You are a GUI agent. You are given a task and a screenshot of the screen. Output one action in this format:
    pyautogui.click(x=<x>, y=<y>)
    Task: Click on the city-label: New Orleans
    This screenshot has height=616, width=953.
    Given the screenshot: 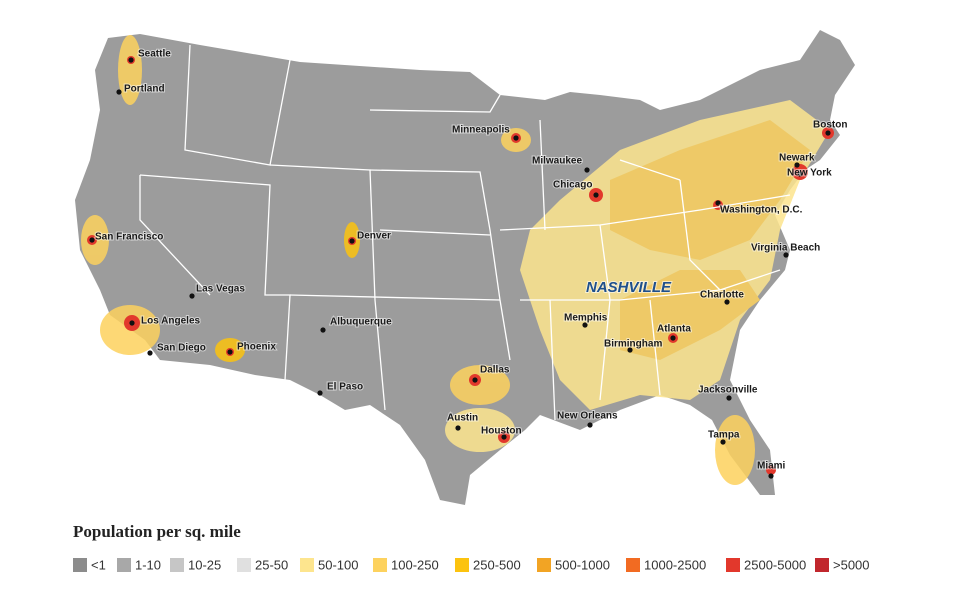 What is the action you would take?
    pyautogui.click(x=587, y=416)
    